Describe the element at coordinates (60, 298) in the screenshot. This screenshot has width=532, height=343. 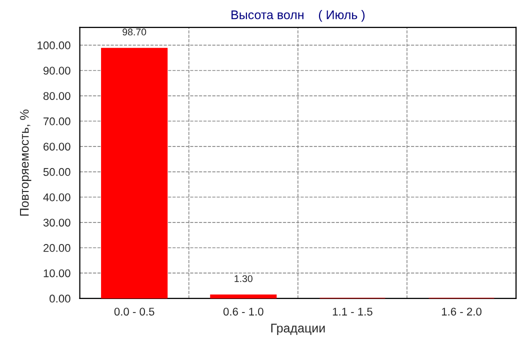
I see `y-tick-label: 0.00` at that location.